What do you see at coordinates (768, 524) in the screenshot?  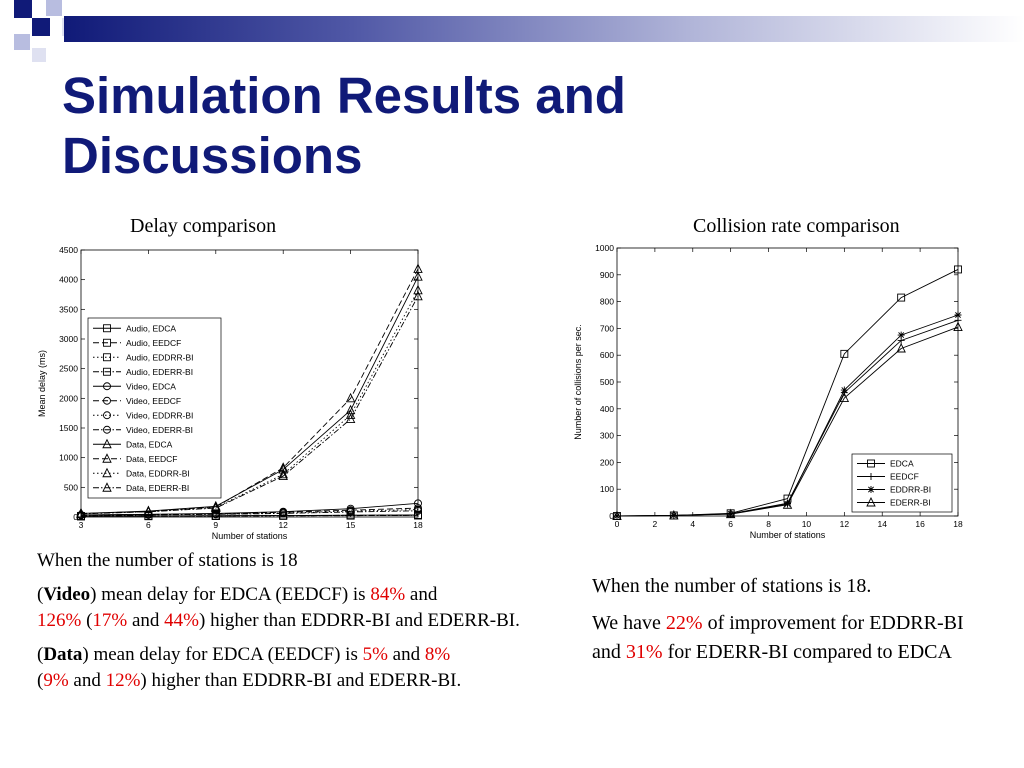 I see `x-tick-label: 8` at bounding box center [768, 524].